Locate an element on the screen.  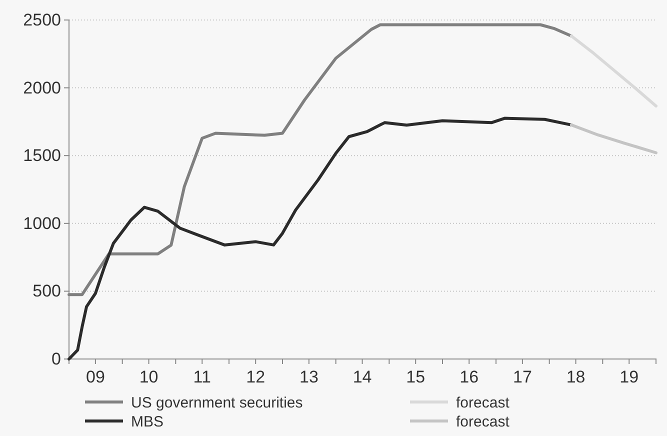
y-tick-label: 2500 is located at coordinates (42, 20).